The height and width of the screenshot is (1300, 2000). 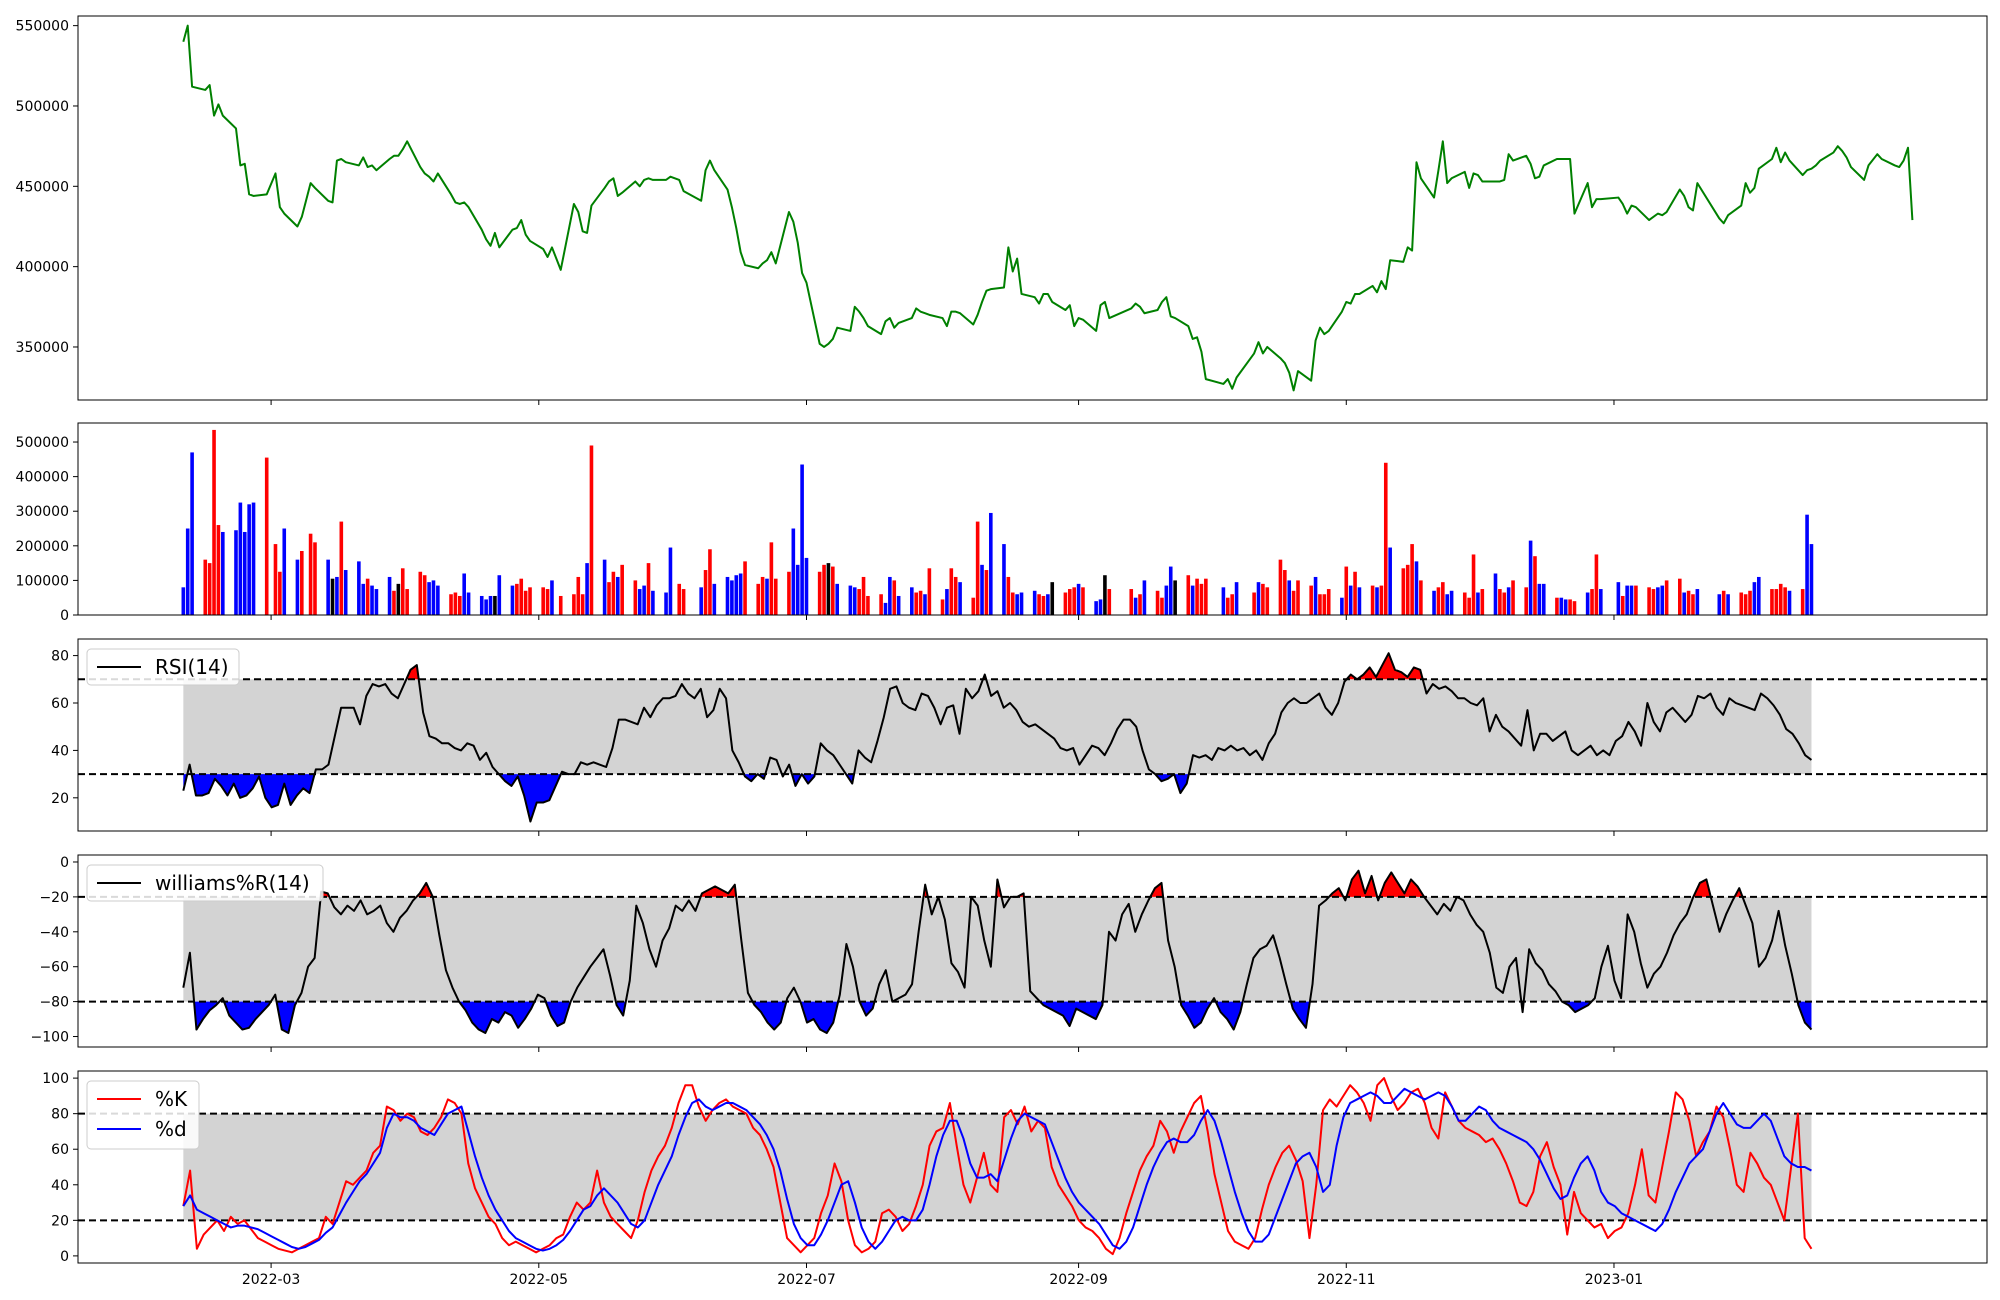 I want to click on stochastic-ytick-label: 100, so click(x=55, y=1079).